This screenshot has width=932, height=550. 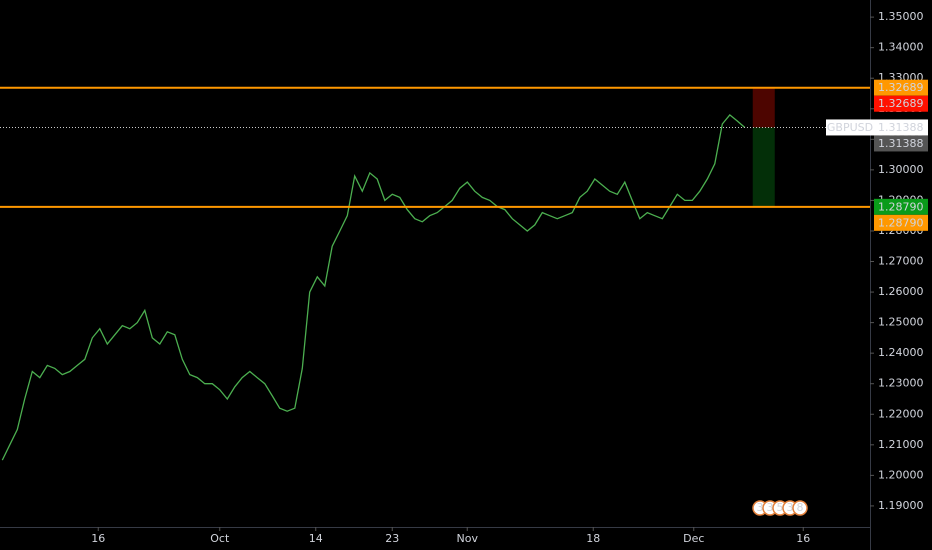 I want to click on last-price-label-box, so click(x=901, y=127).